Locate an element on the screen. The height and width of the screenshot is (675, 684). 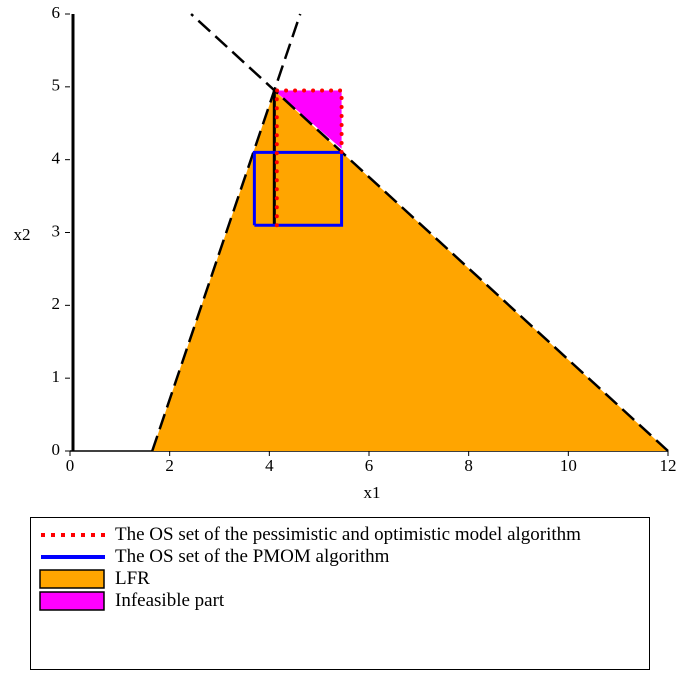
y-tick-label: 6 is located at coordinates (56, 12).